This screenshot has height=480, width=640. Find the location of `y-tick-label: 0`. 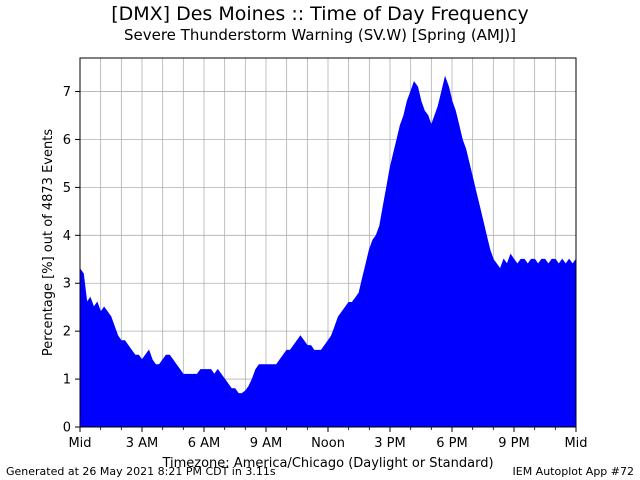

y-tick-label: 0 is located at coordinates (67, 428).